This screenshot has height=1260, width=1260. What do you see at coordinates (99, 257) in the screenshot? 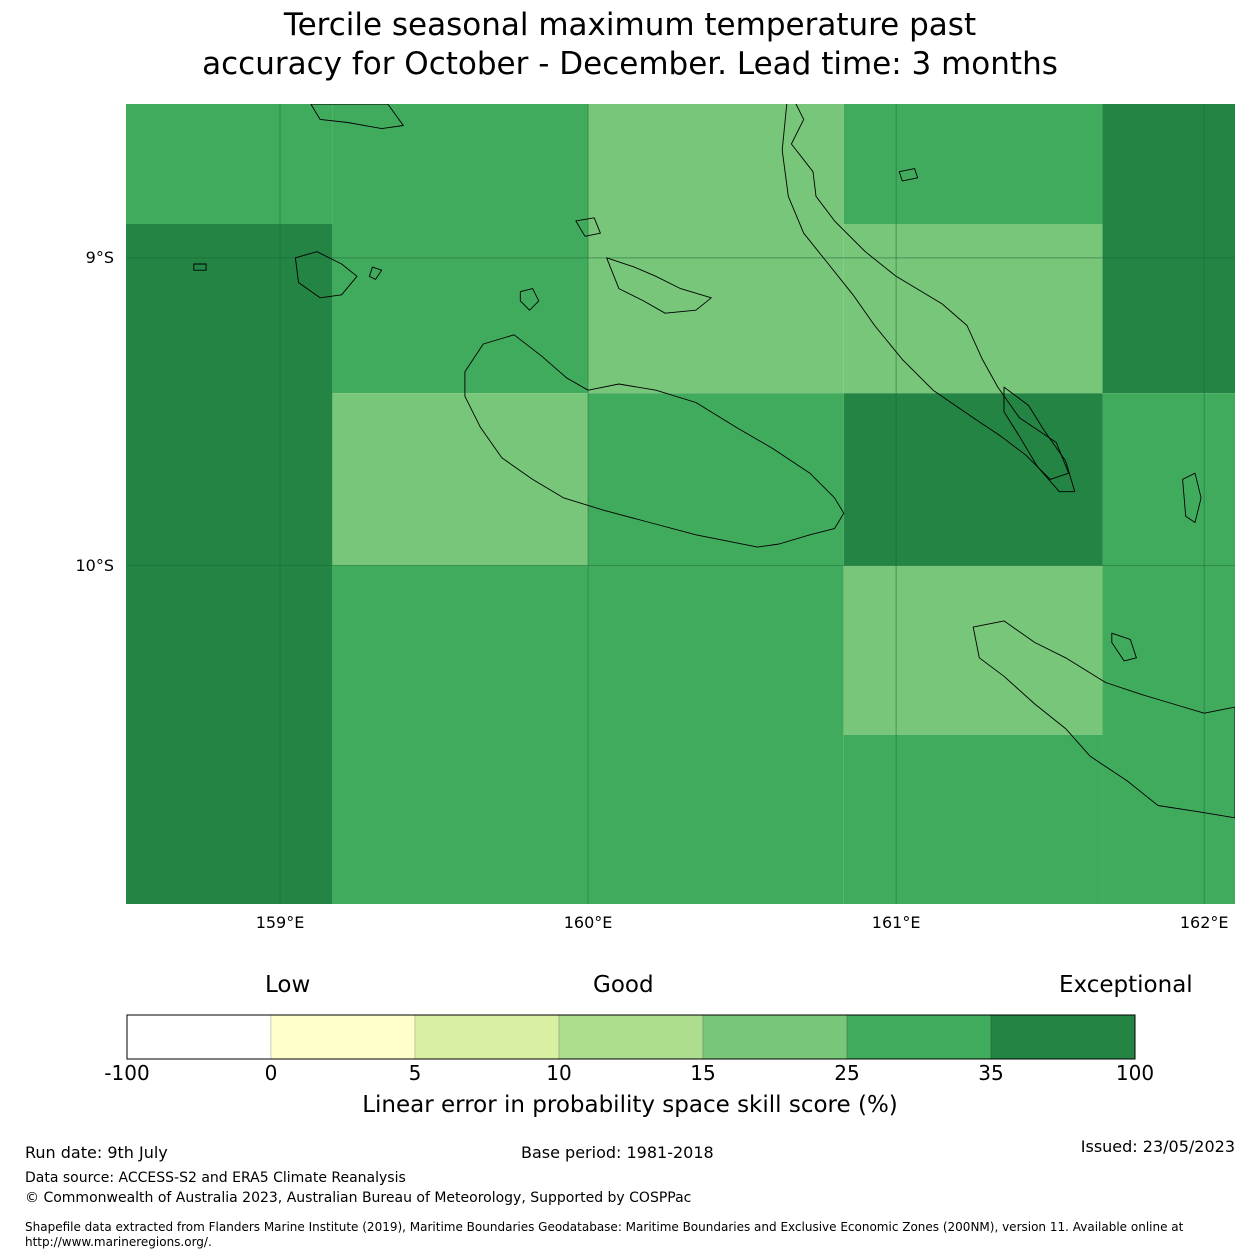
I see `lat-label-9: 9°S` at bounding box center [99, 257].